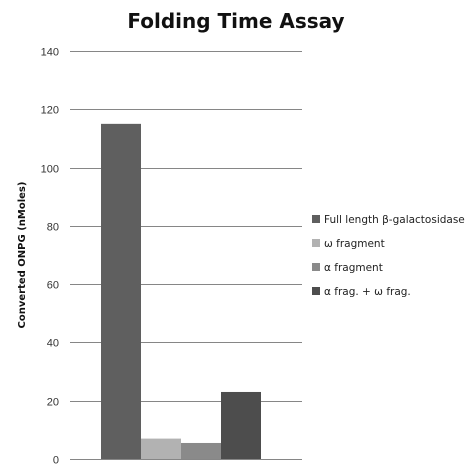 This screenshot has height=468, width=470. Describe the element at coordinates (53, 228) in the screenshot. I see `y-tick-label: 80` at that location.